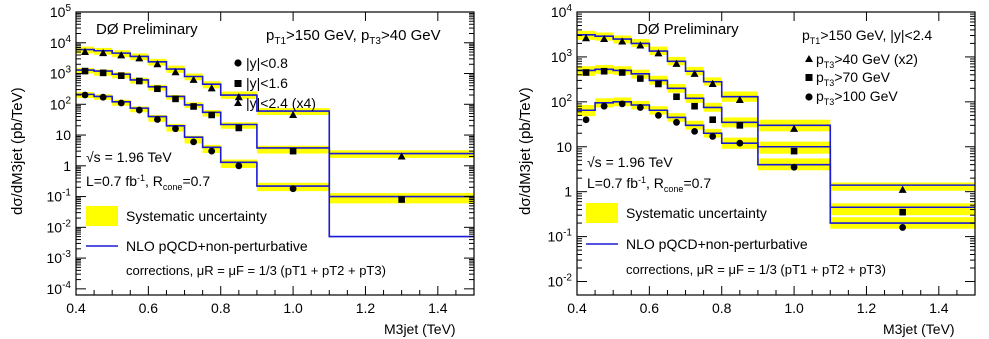  I want to click on legend-triangle-marker, so click(238, 102).